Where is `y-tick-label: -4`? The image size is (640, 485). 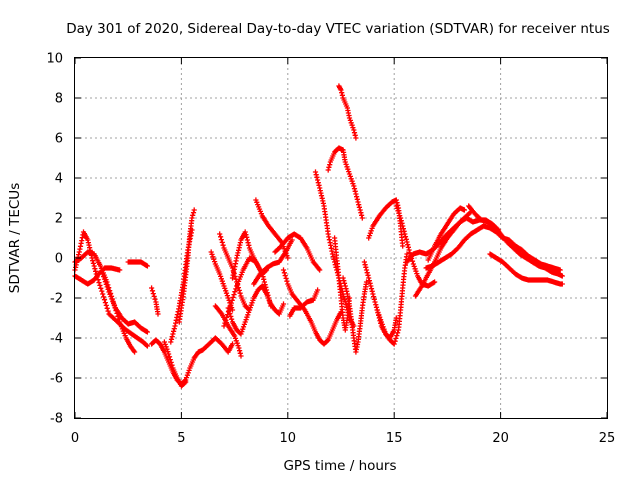 y-tick-label: -4 is located at coordinates (56, 339).